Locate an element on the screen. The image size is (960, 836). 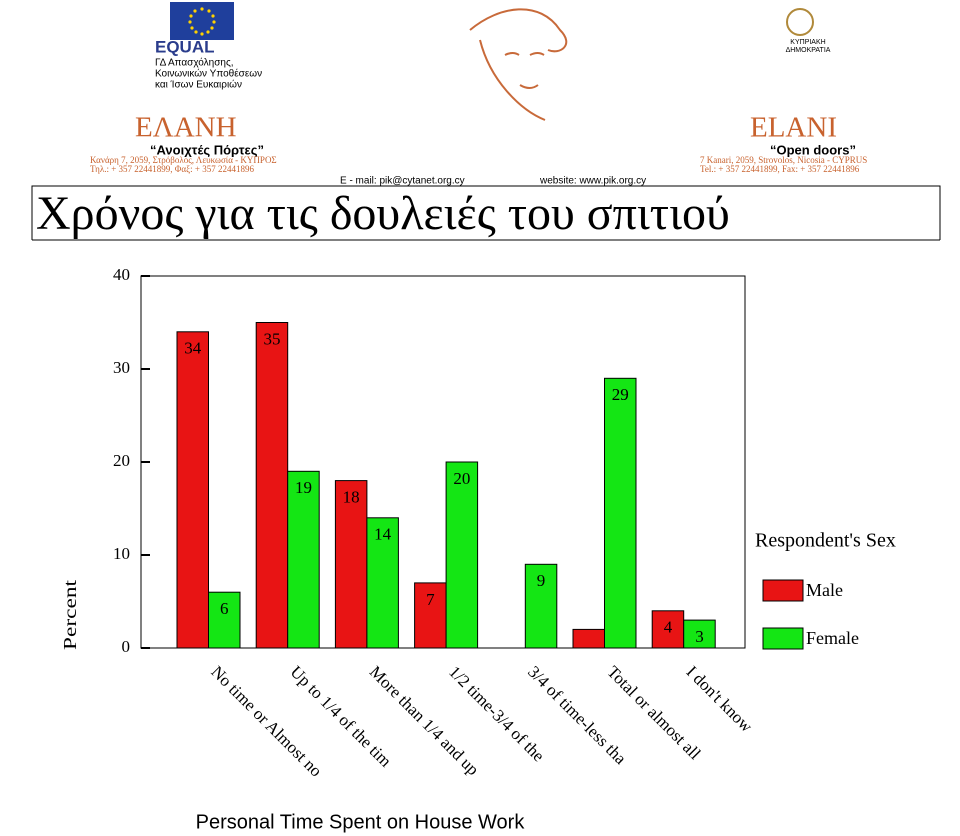
y-tick-label: 0 is located at coordinates (126, 646).